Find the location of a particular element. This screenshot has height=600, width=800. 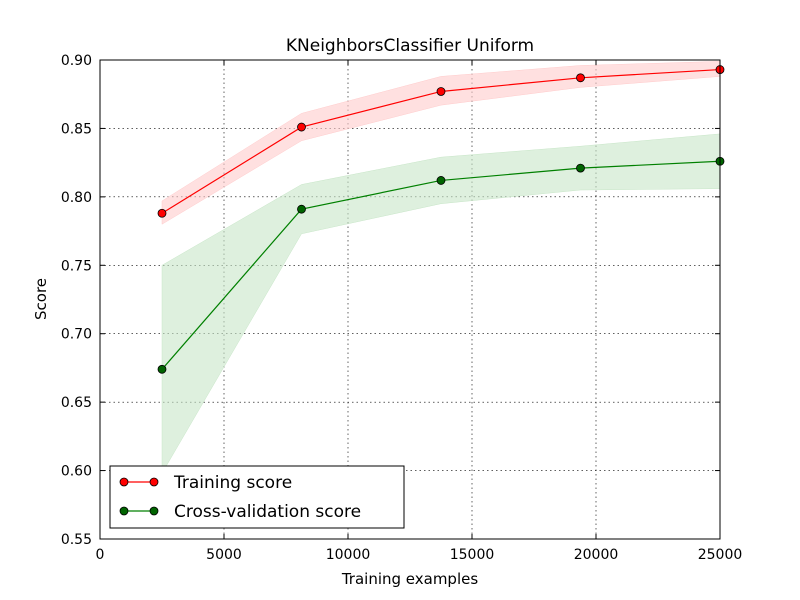

x-tick-label: 20000 is located at coordinates (596, 555).